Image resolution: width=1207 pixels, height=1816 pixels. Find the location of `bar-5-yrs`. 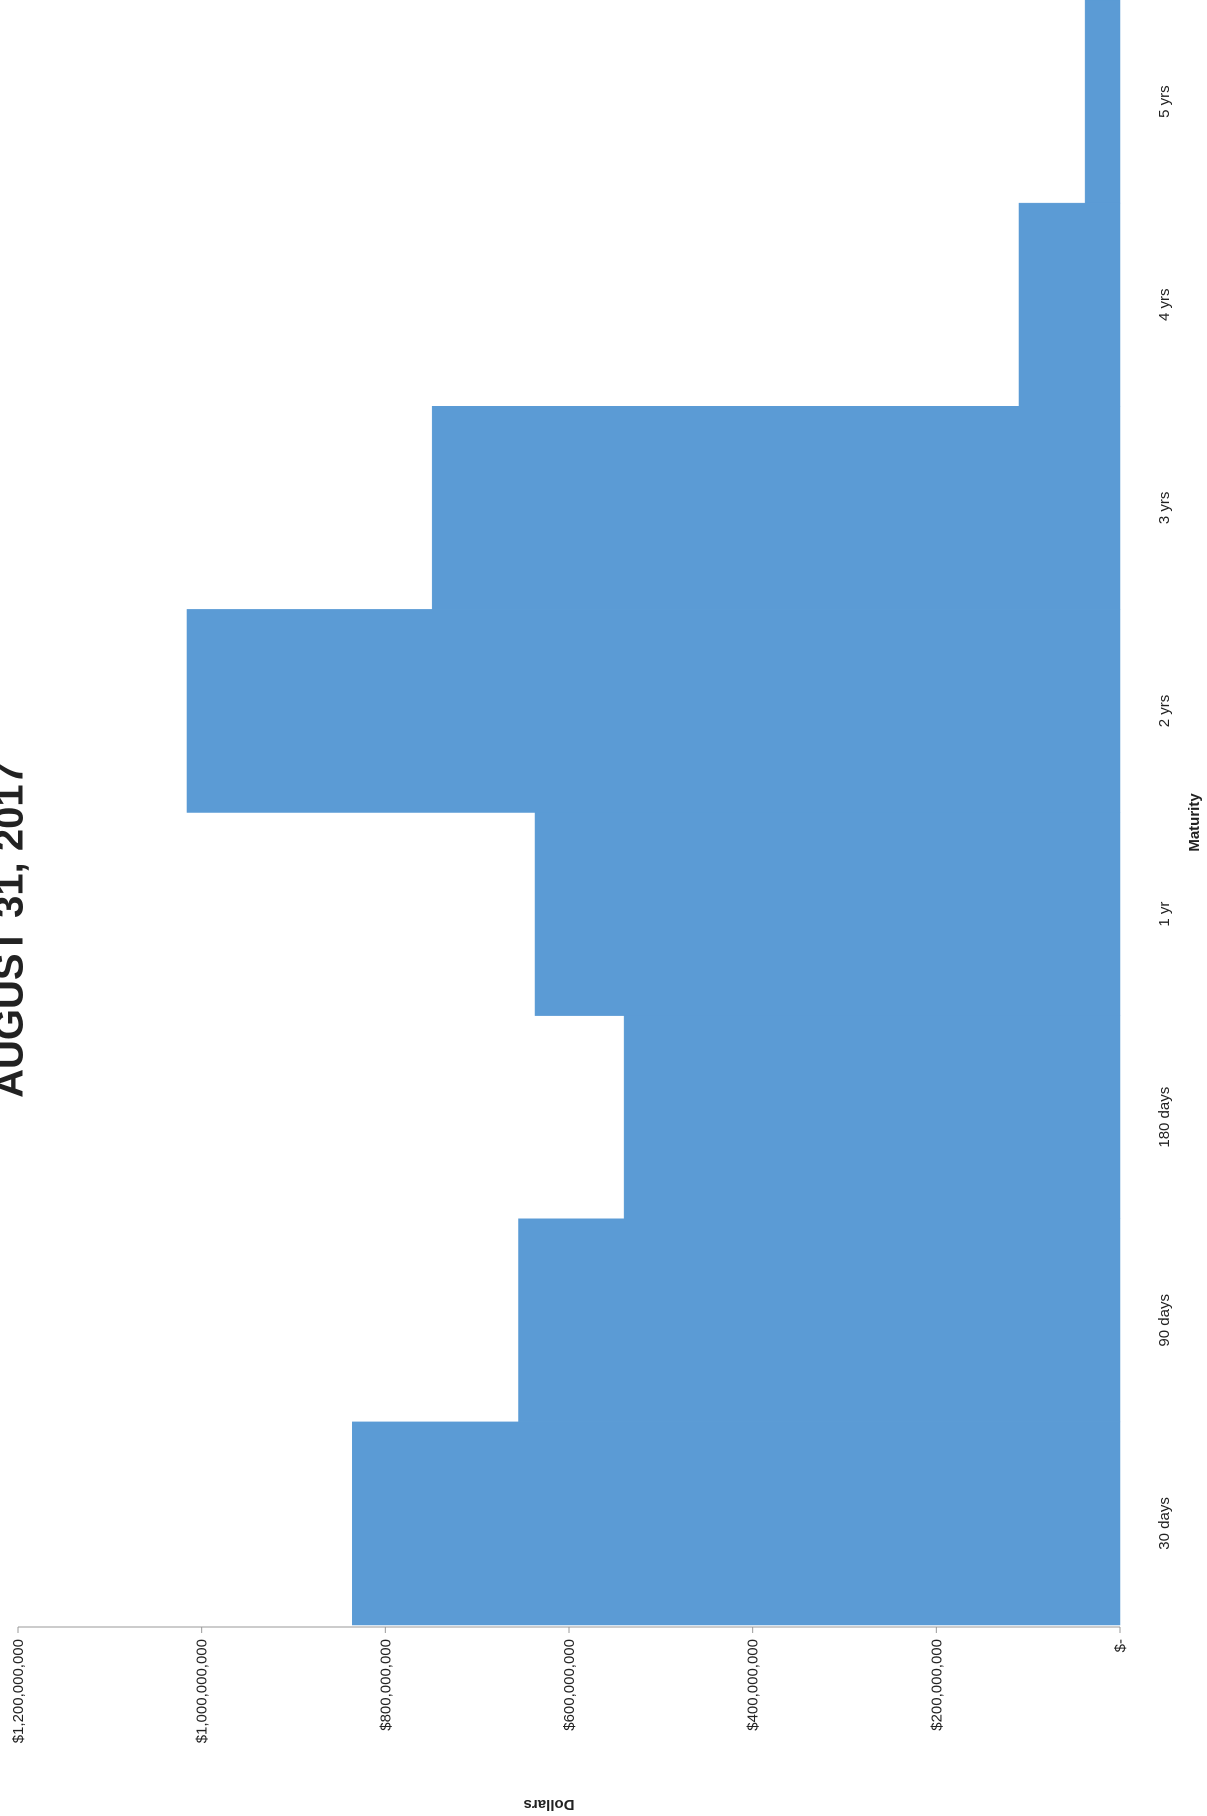

bar-5-yrs is located at coordinates (1102, 102).